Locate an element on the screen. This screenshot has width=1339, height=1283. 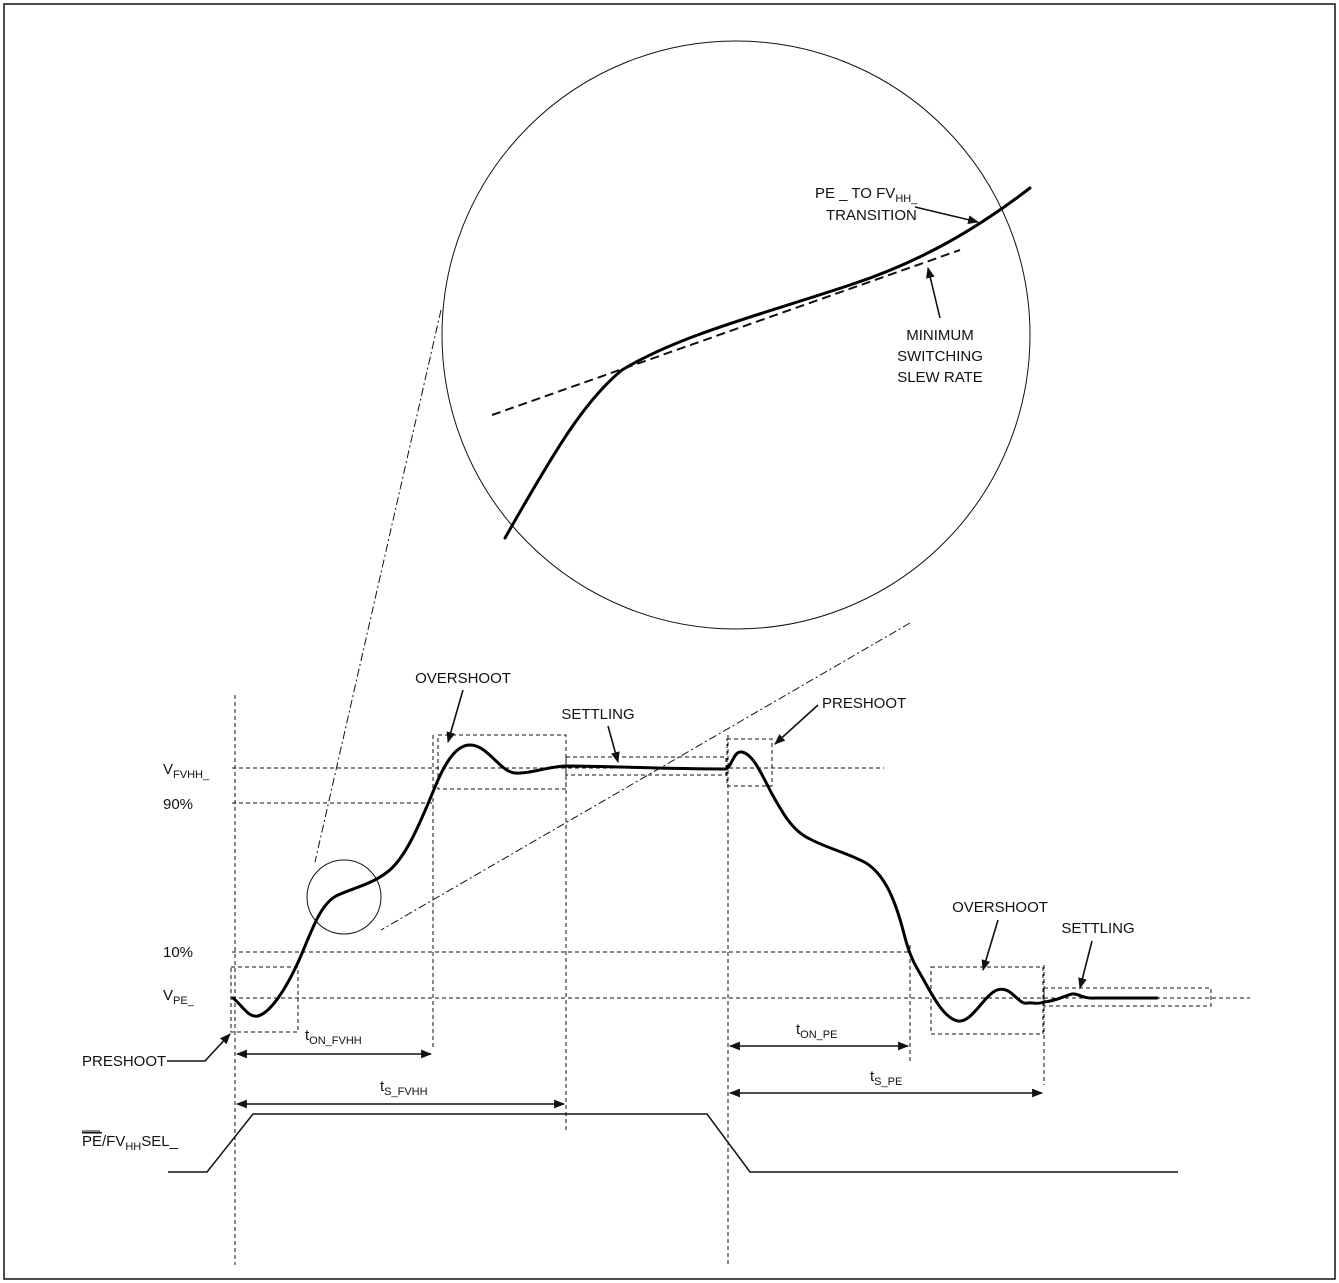
overshoot-box-bottom is located at coordinates (987, 1000).